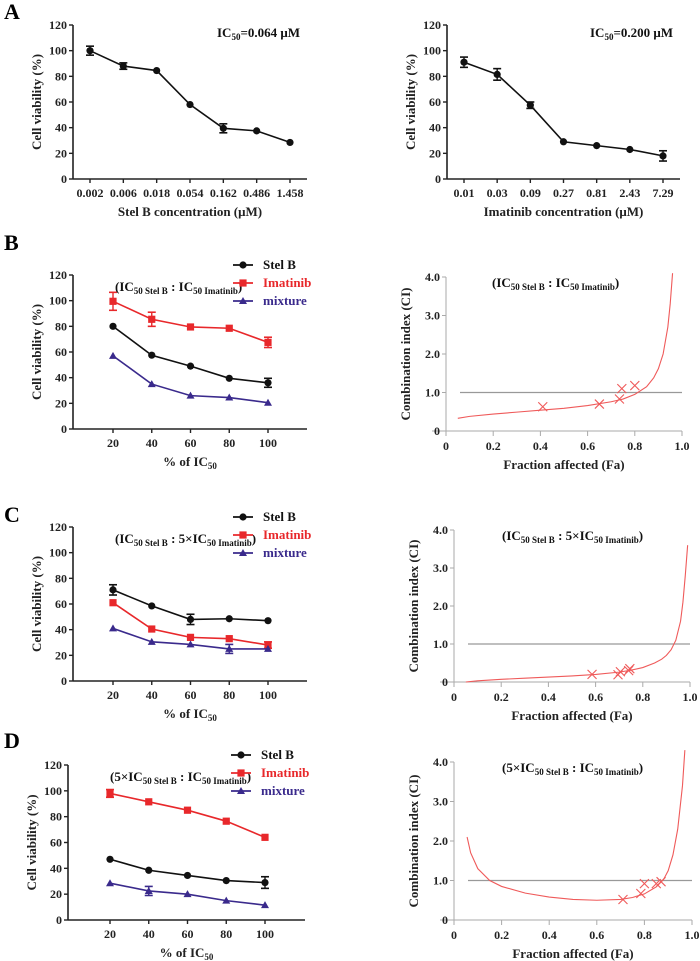 The image size is (700, 961). What do you see at coordinates (61, 604) in the screenshot?
I see `y-tick-label: 60` at bounding box center [61, 604].